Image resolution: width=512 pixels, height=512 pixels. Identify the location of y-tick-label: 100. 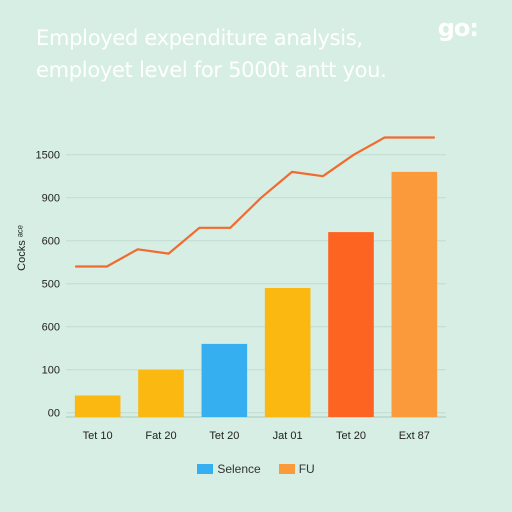
(51, 371).